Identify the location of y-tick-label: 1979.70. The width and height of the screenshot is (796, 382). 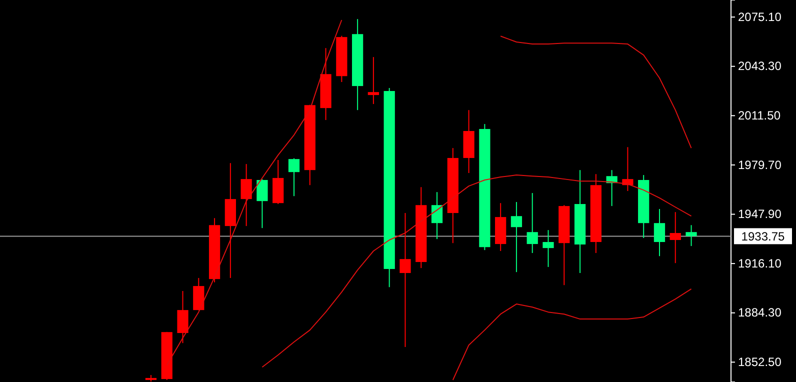
(760, 165).